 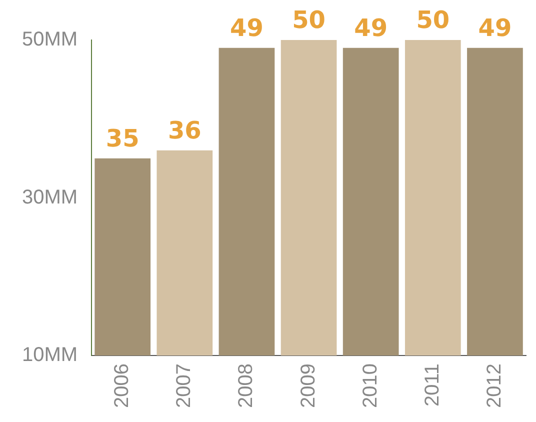 I want to click on data-label: 36, so click(x=185, y=130).